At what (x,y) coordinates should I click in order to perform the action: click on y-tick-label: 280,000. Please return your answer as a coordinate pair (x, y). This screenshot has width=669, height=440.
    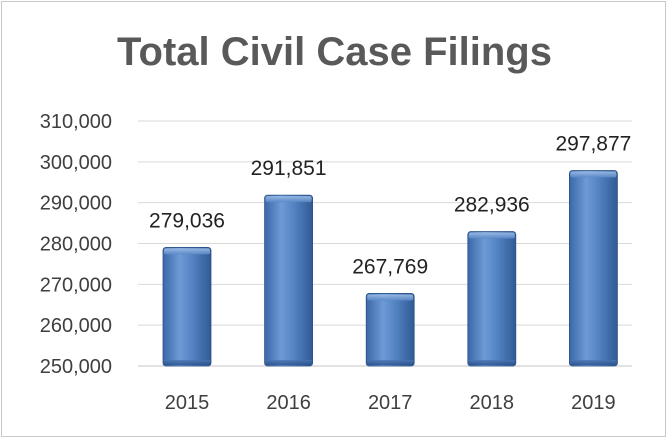
    Looking at the image, I should click on (76, 245).